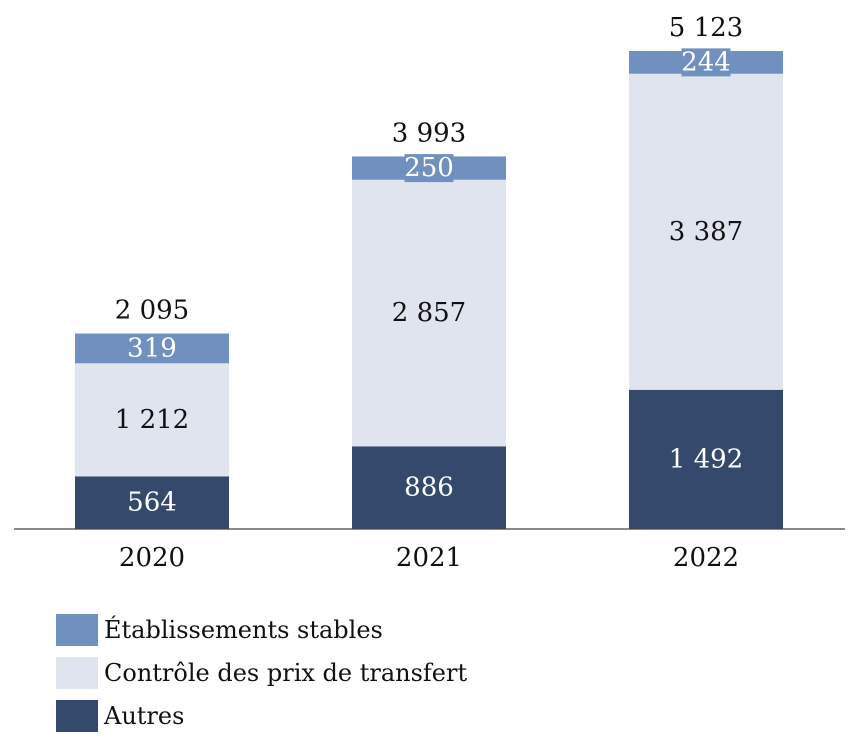 Image resolution: width=859 pixels, height=748 pixels. I want to click on legend-label: Autres, so click(144, 715).